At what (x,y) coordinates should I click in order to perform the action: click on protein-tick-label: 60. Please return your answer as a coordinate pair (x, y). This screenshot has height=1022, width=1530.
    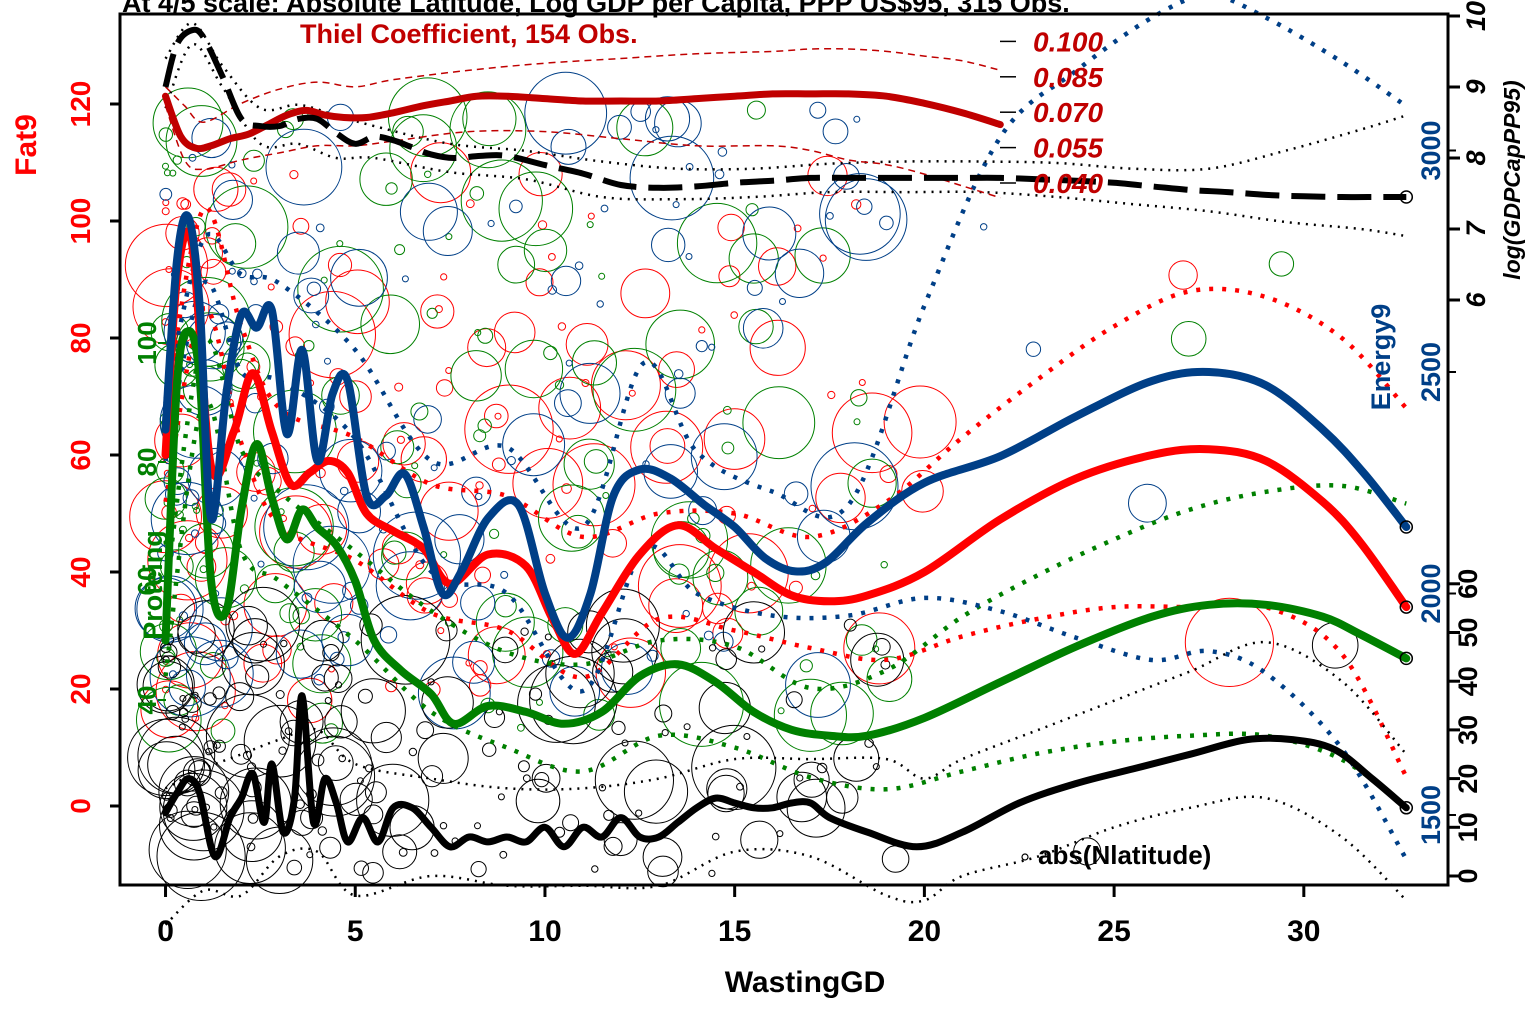
    Looking at the image, I should click on (147, 581).